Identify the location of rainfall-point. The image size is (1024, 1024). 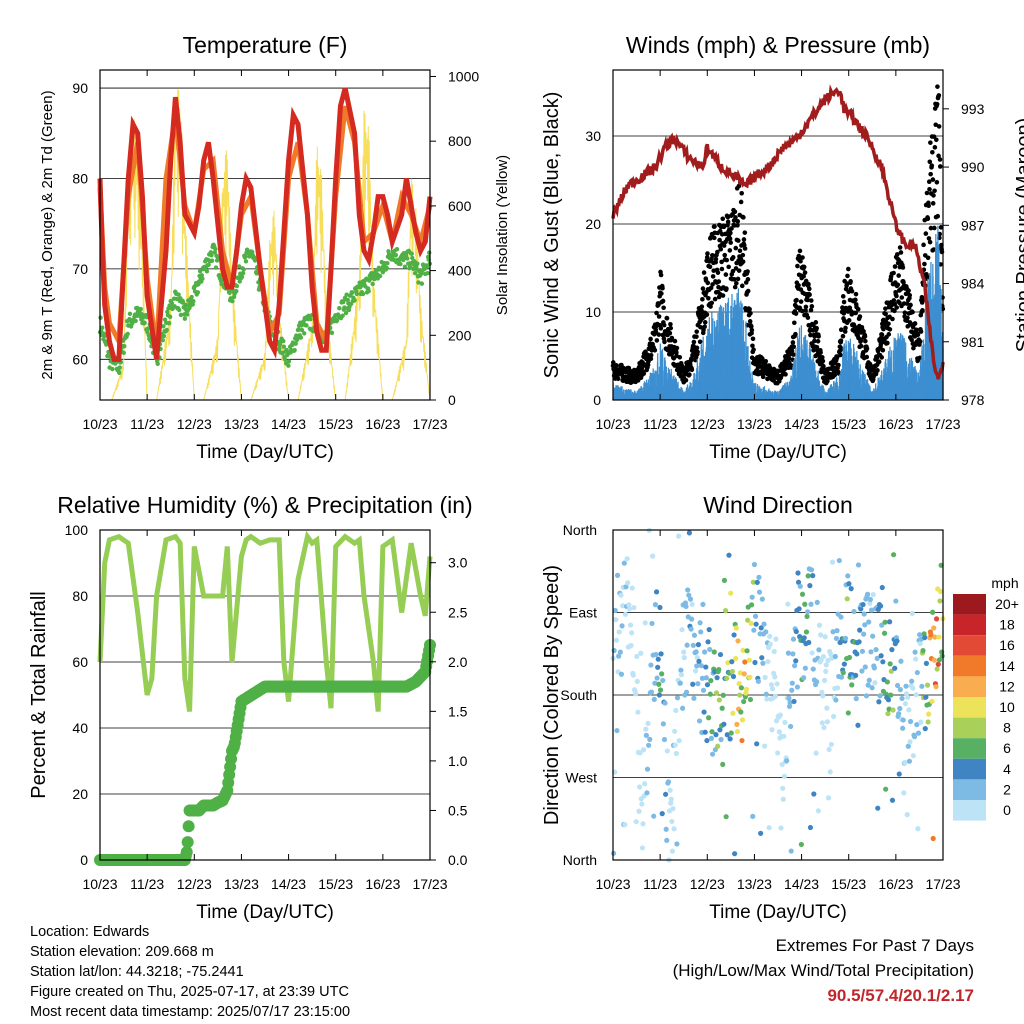
(188, 826).